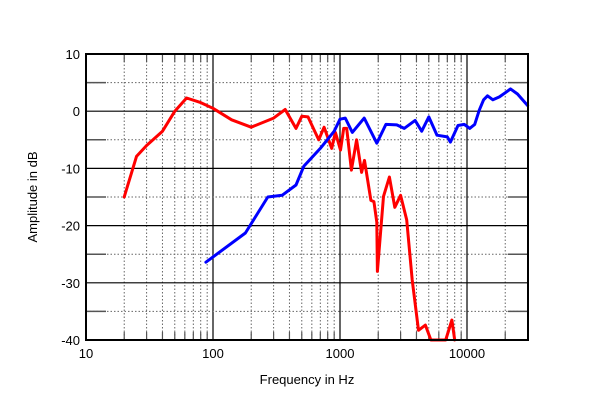 The height and width of the screenshot is (407, 600). I want to click on x-tick-label: 10, so click(86, 353).